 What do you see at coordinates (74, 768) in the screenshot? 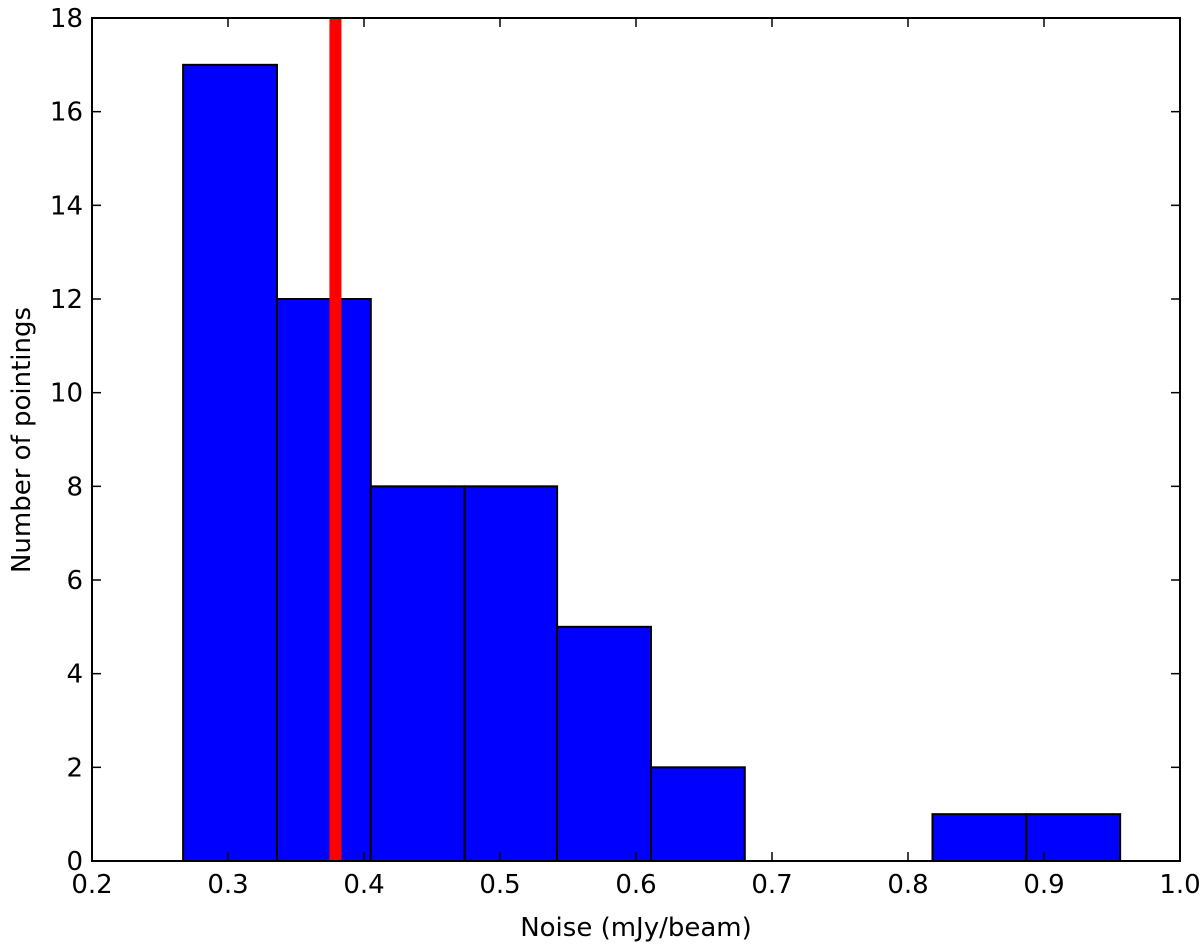
I see `y-tick-label: 2` at bounding box center [74, 768].